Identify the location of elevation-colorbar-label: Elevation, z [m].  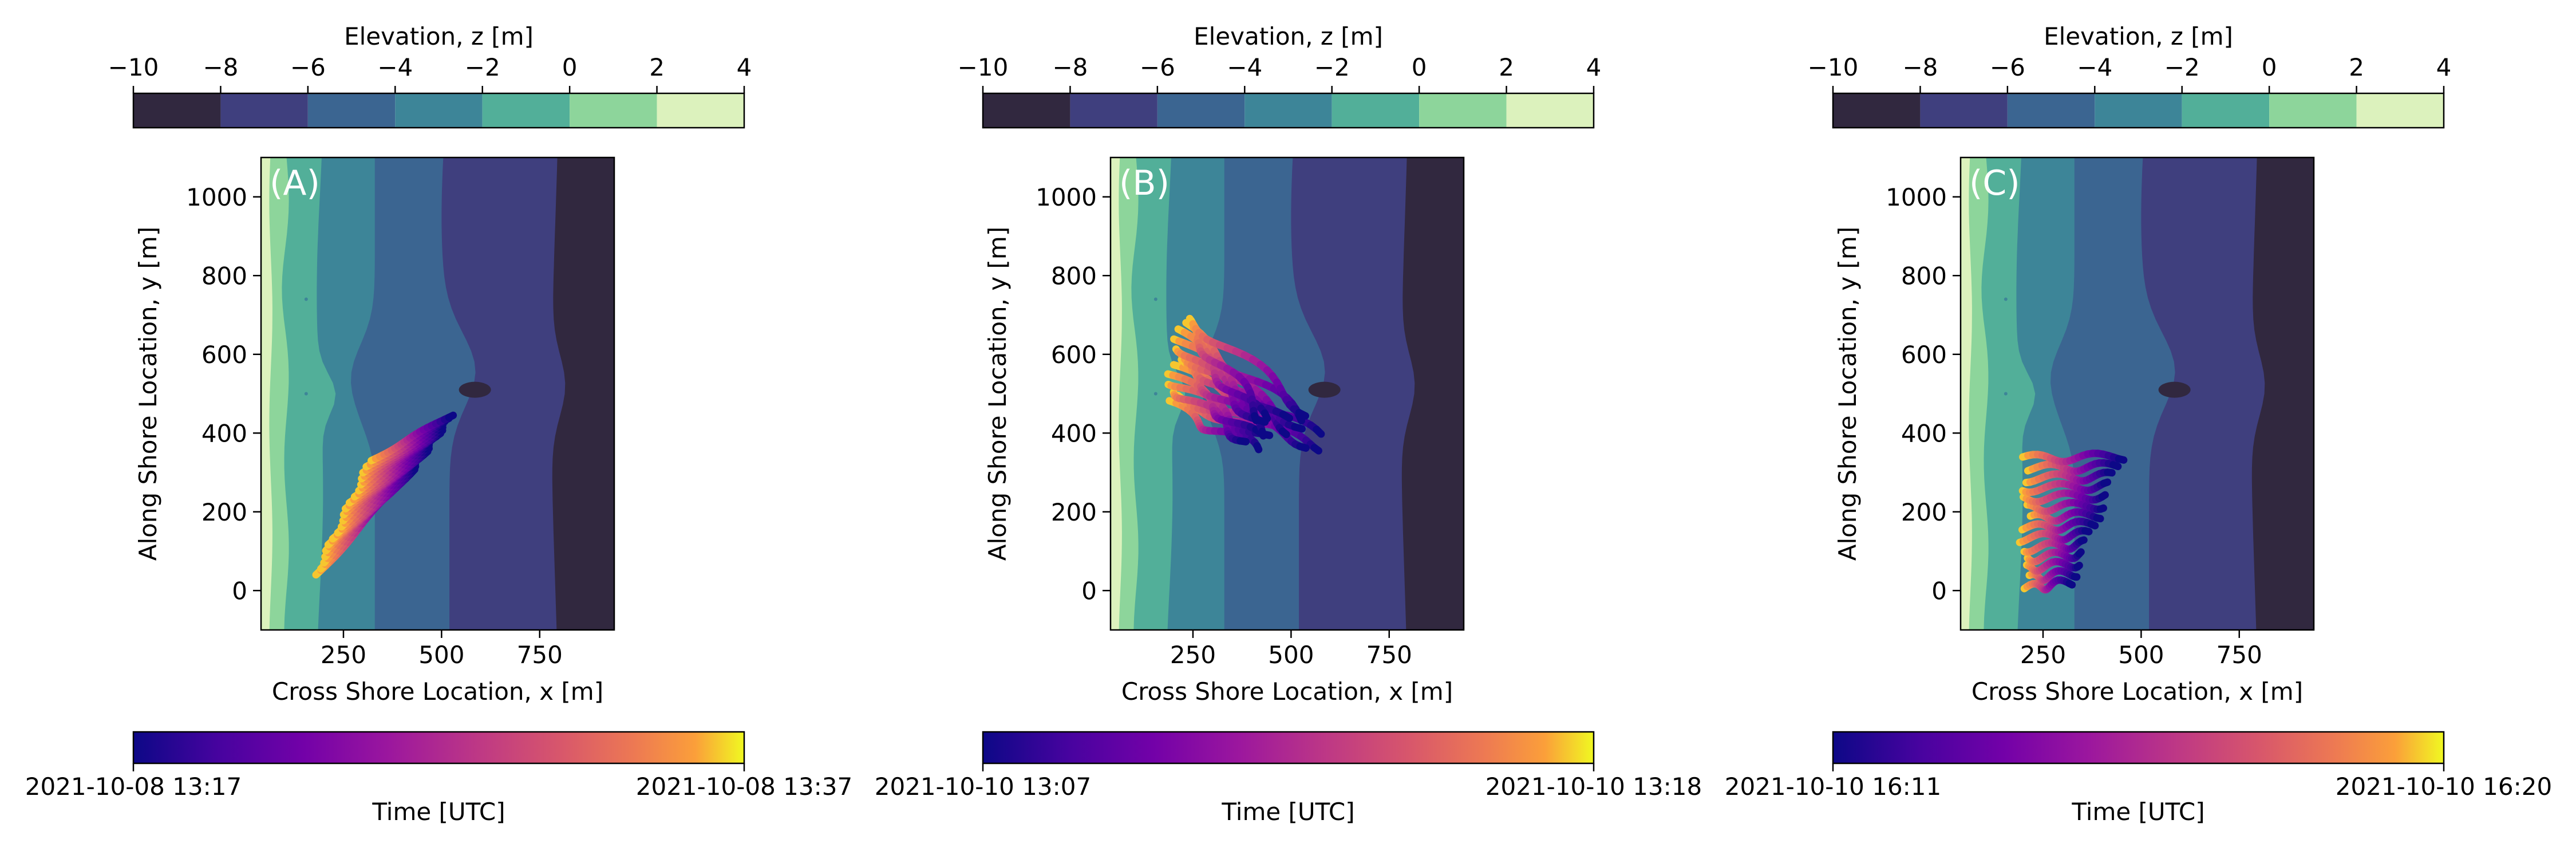
(1288, 36).